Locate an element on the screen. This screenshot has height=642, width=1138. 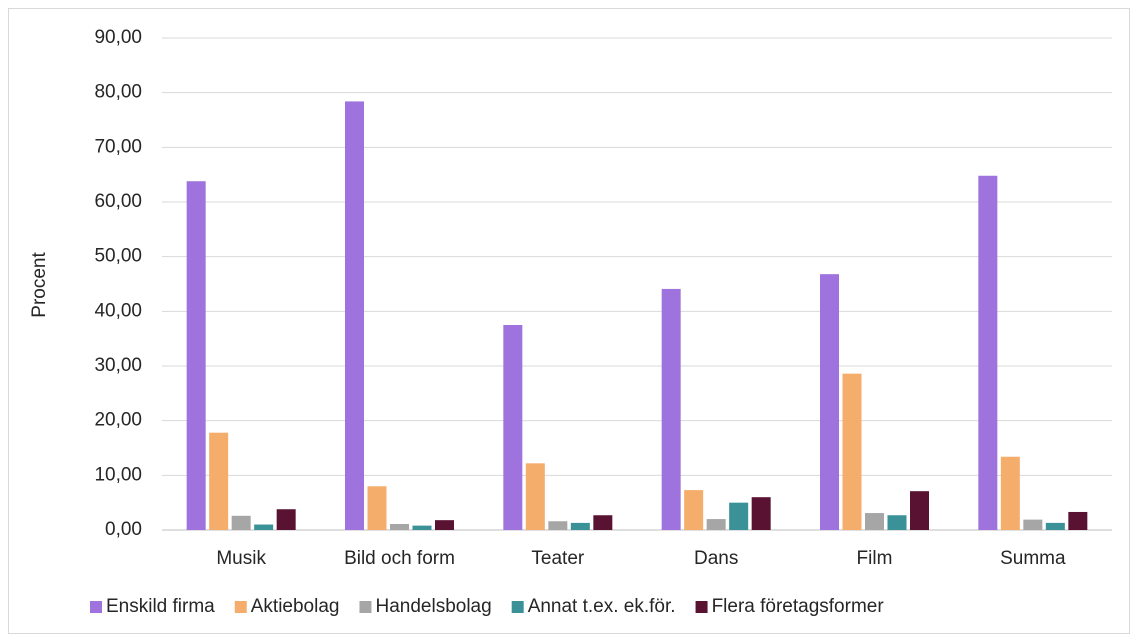
y-tick-label: 0,00 is located at coordinates (123, 529).